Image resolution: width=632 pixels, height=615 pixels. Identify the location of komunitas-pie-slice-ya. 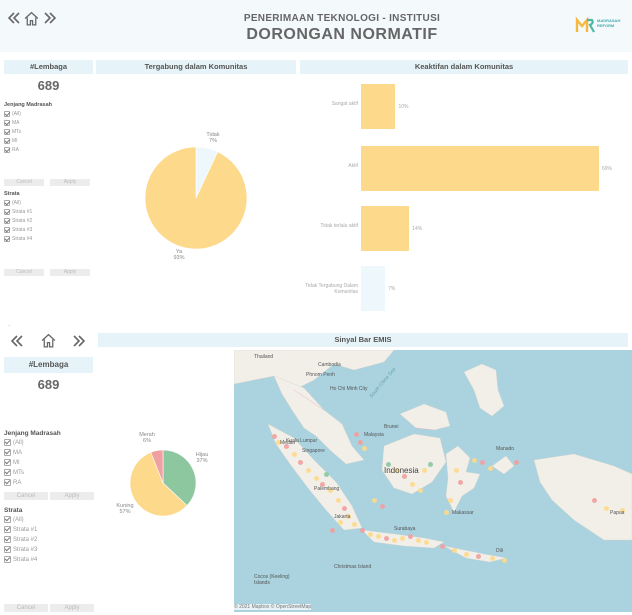
(196, 198).